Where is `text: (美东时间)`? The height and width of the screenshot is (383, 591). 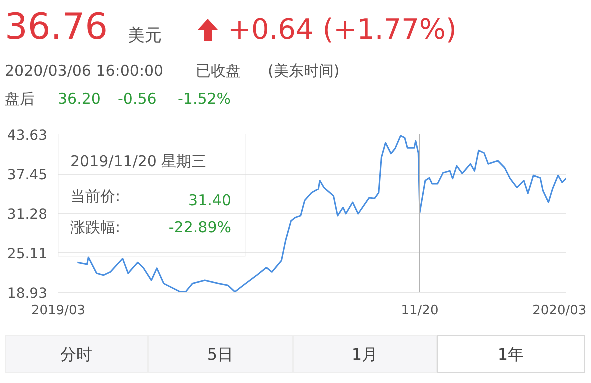
text: (美东时间) is located at coordinates (304, 71).